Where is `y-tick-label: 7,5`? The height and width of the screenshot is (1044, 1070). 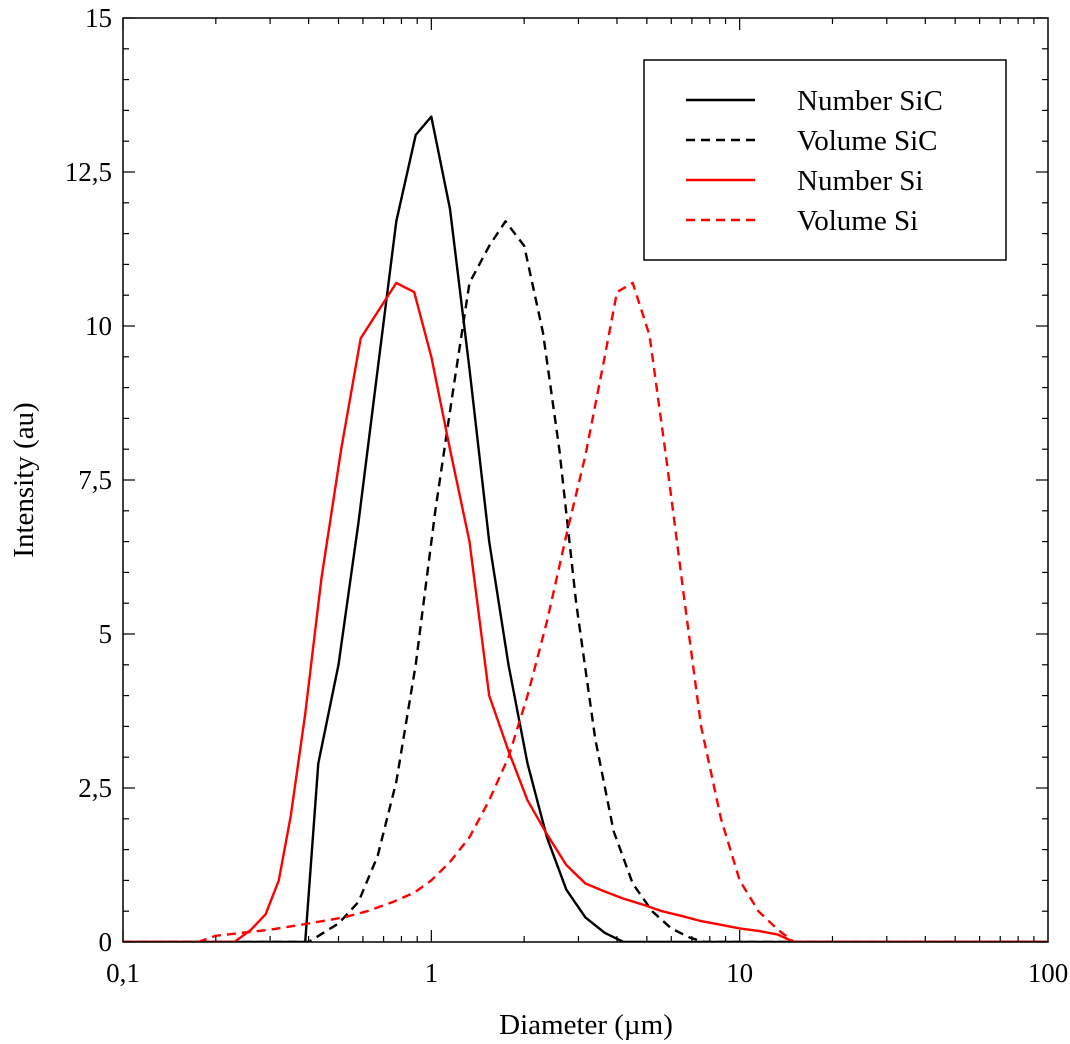 y-tick-label: 7,5 is located at coordinates (95, 480).